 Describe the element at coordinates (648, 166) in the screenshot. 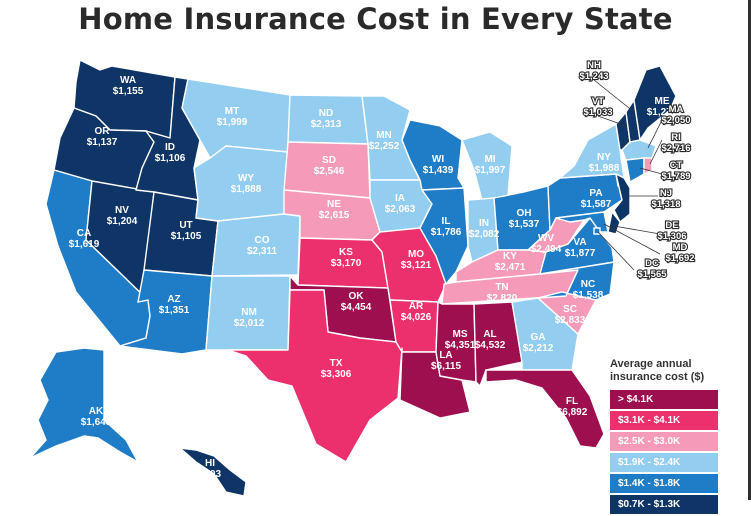

I see `state-shape-ri` at that location.